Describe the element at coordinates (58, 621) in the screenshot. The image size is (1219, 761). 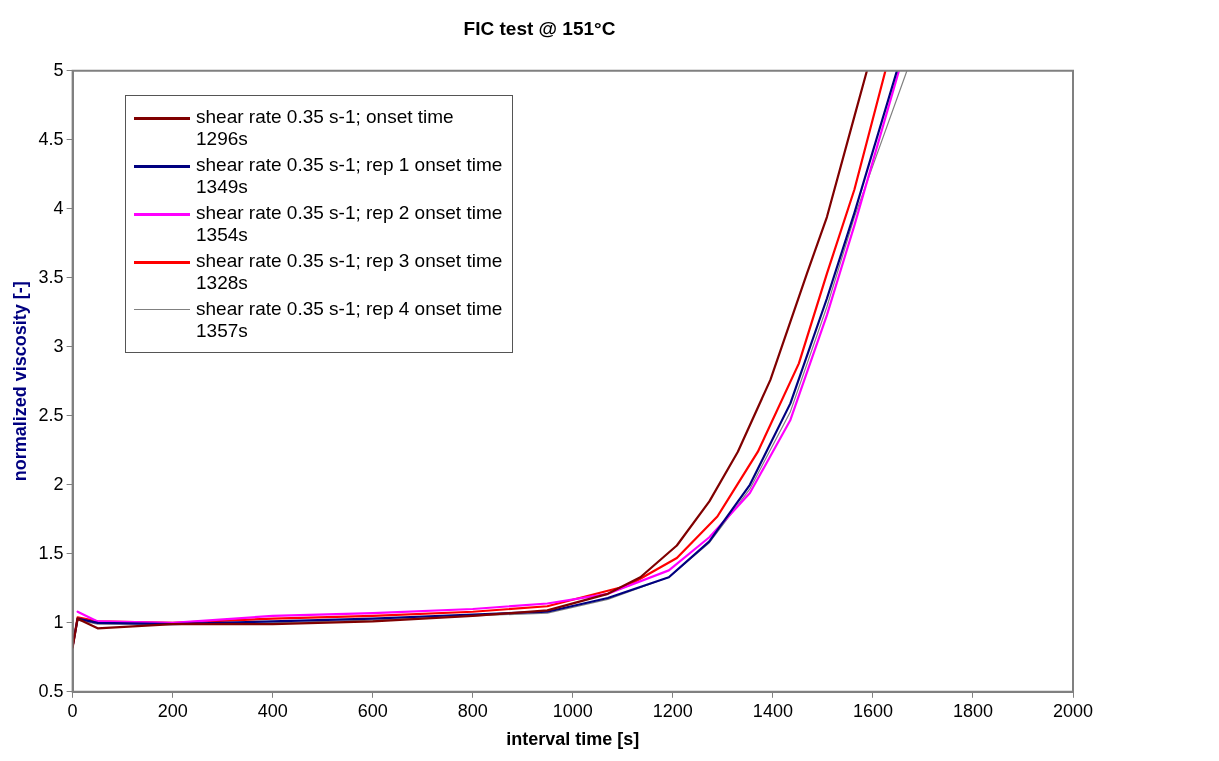
I see `y-tick-label: 1` at that location.